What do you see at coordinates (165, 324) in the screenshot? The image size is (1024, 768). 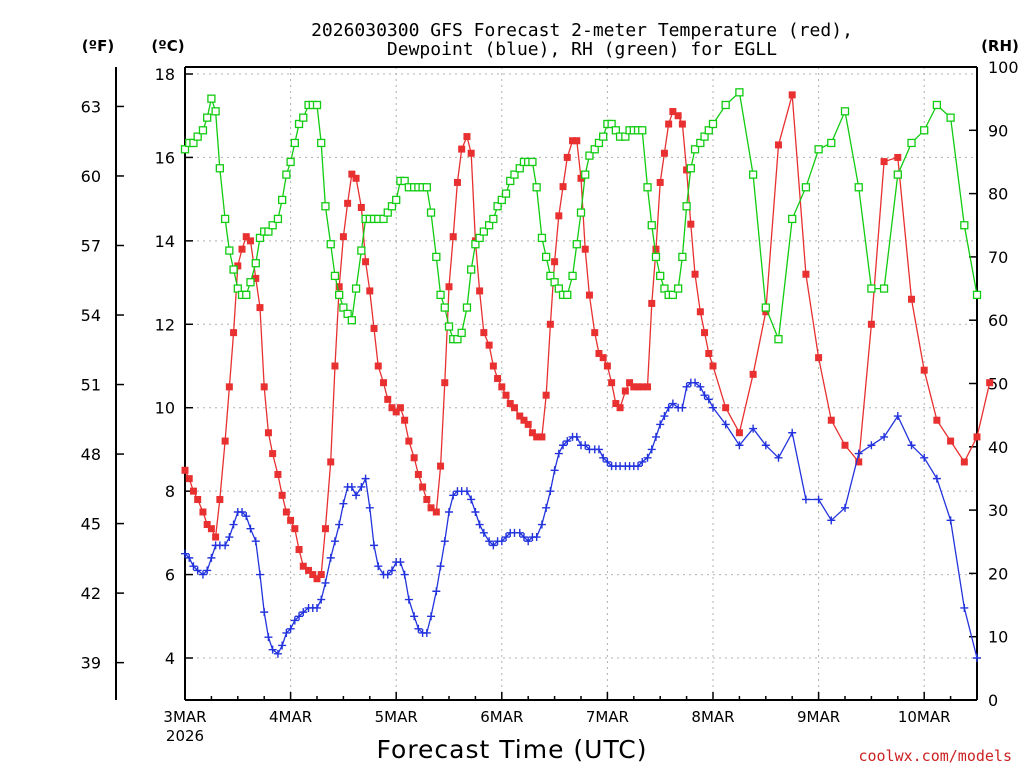 I see `celsius-tick-label: 12` at bounding box center [165, 324].